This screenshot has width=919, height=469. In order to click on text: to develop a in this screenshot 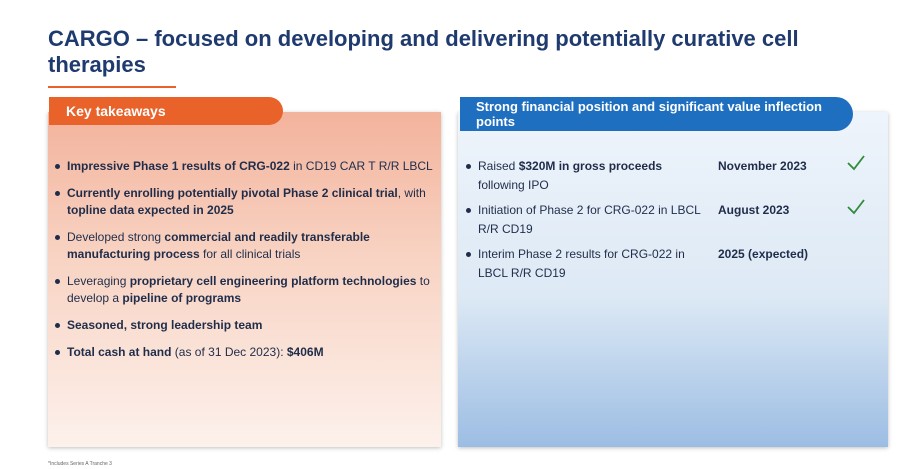, I will do `click(248, 289)`.